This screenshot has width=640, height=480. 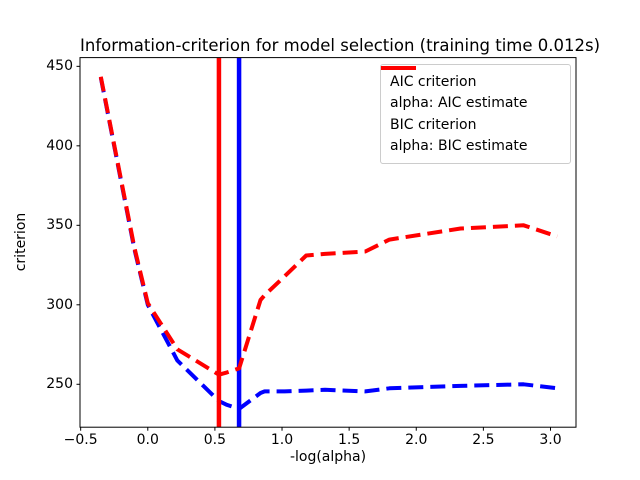 What do you see at coordinates (349, 440) in the screenshot?
I see `x-tick-label: 1.5` at bounding box center [349, 440].